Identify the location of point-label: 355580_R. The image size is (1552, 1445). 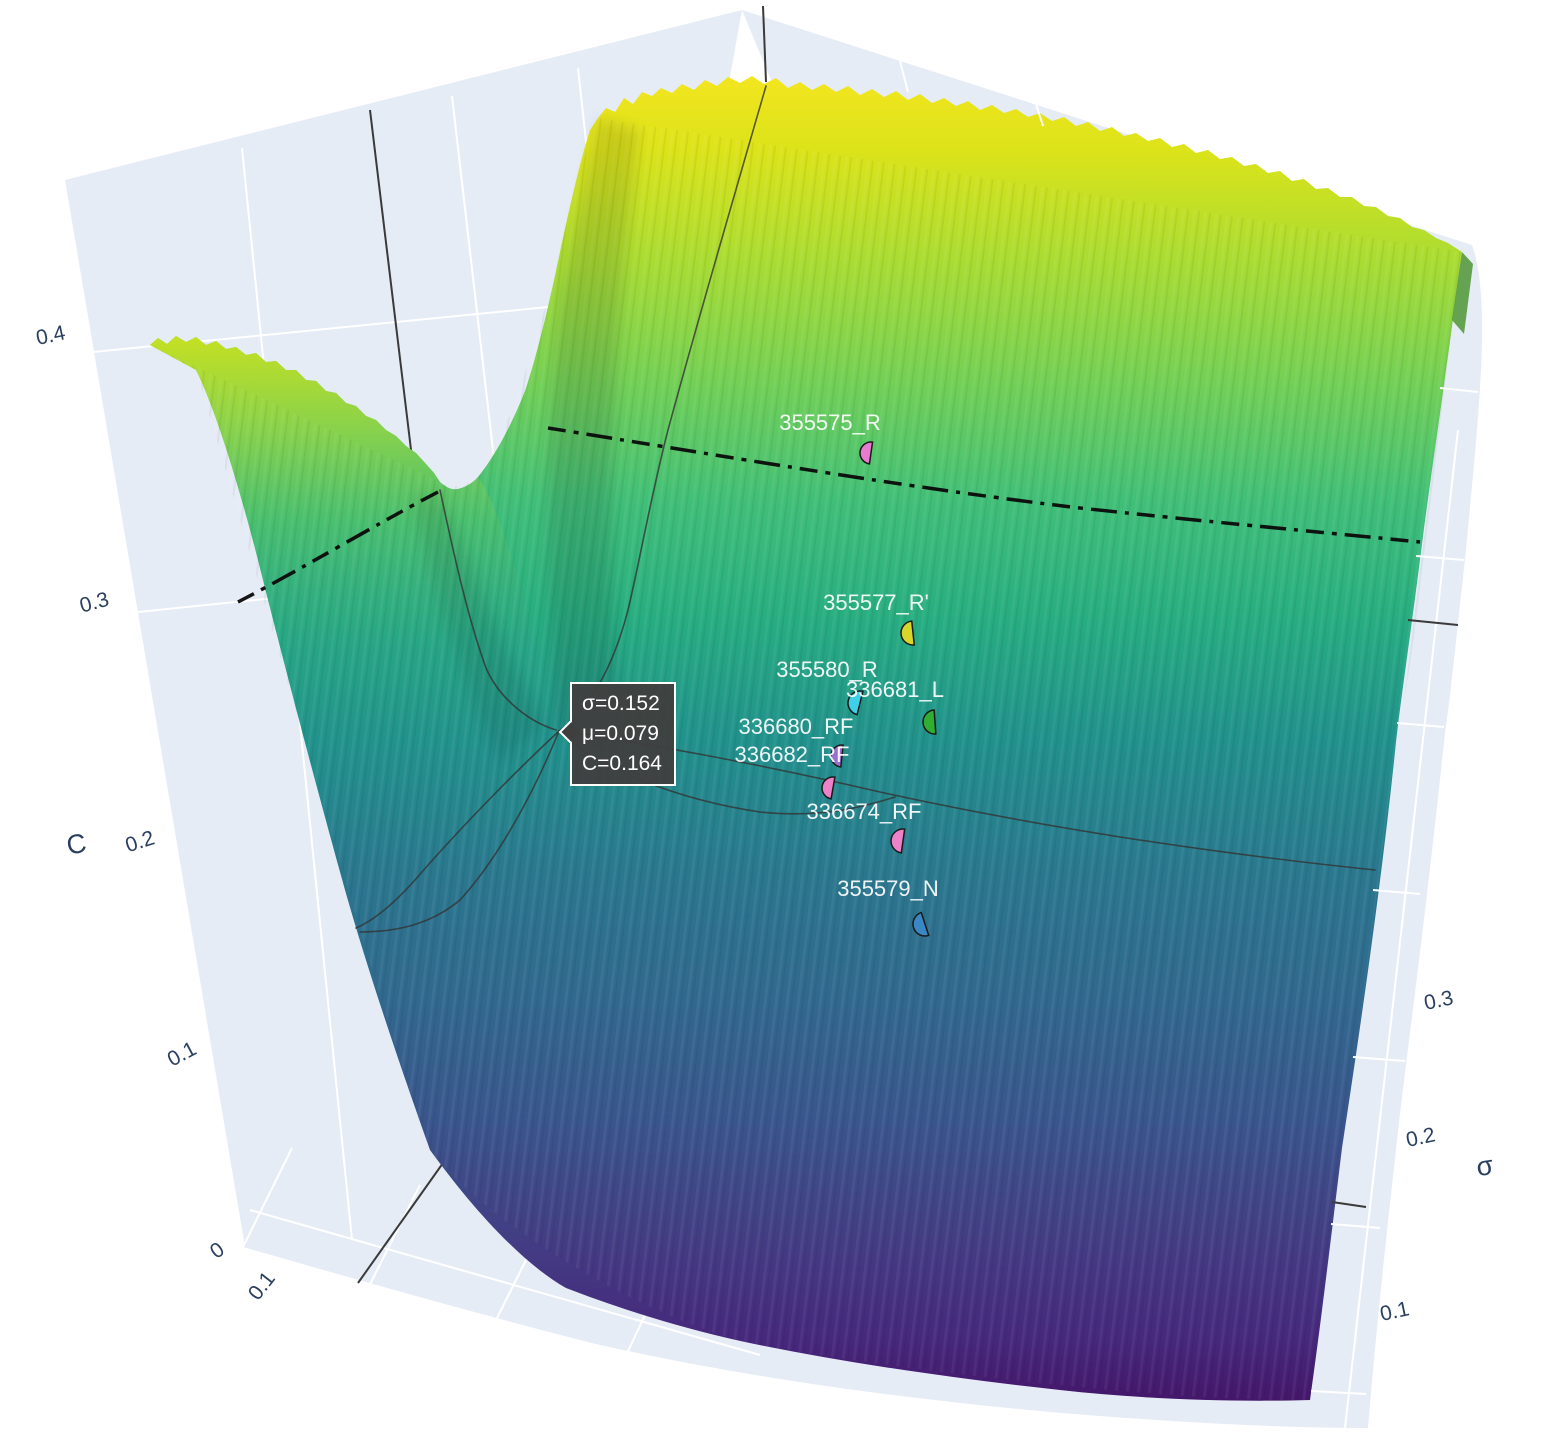
(827, 669).